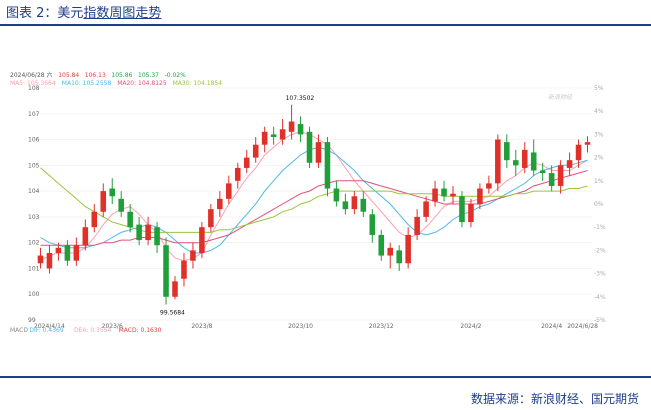 The width and height of the screenshot is (651, 410). Describe the element at coordinates (34, 140) in the screenshot. I see `y-tick-label: 106` at that location.